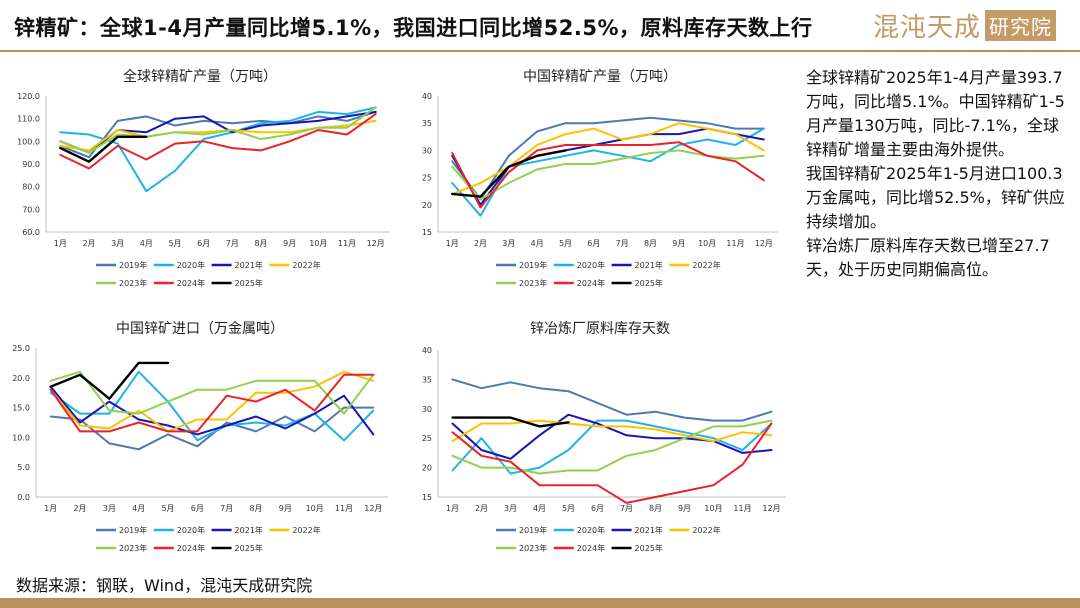 The width and height of the screenshot is (1080, 608). What do you see at coordinates (427, 96) in the screenshot?
I see `y-tick-label: 40` at bounding box center [427, 96].